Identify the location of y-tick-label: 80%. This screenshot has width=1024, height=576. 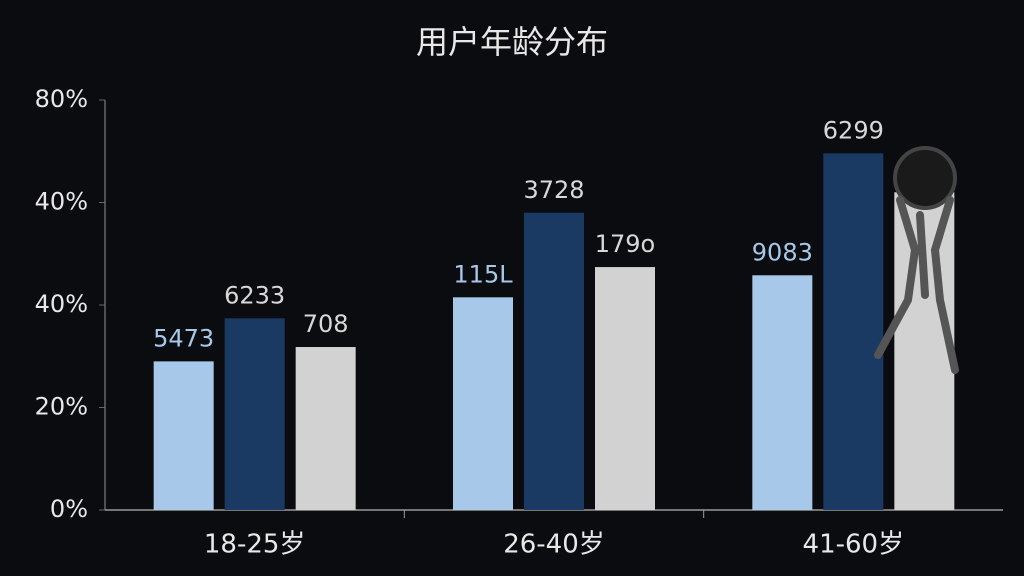
(61, 99).